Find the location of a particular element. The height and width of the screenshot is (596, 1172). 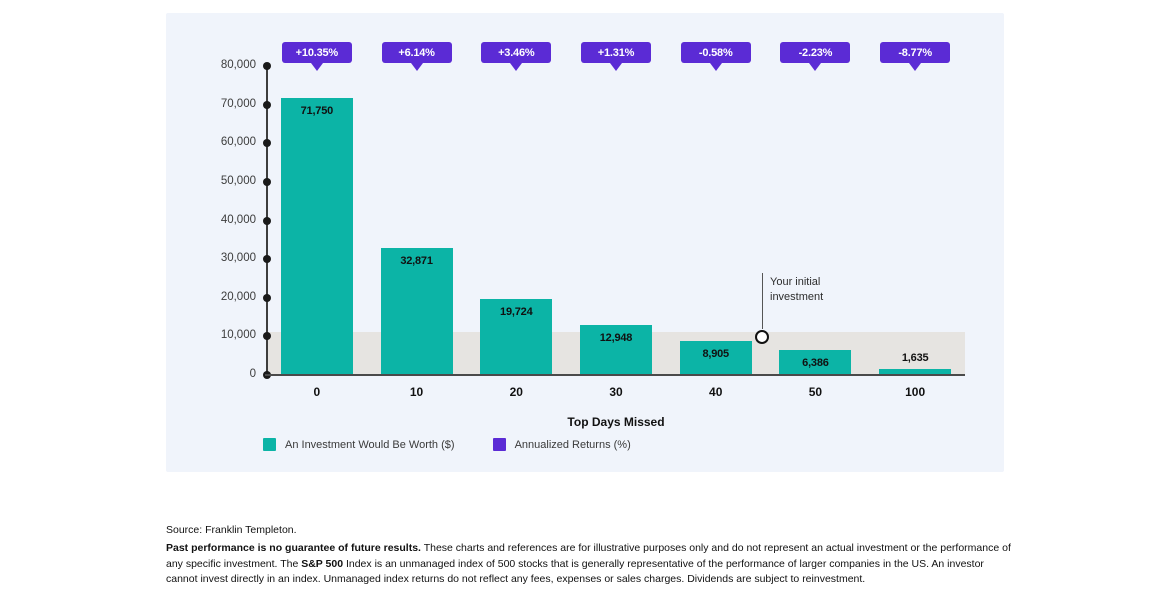

annualized-return-value: -8.77% is located at coordinates (915, 52).